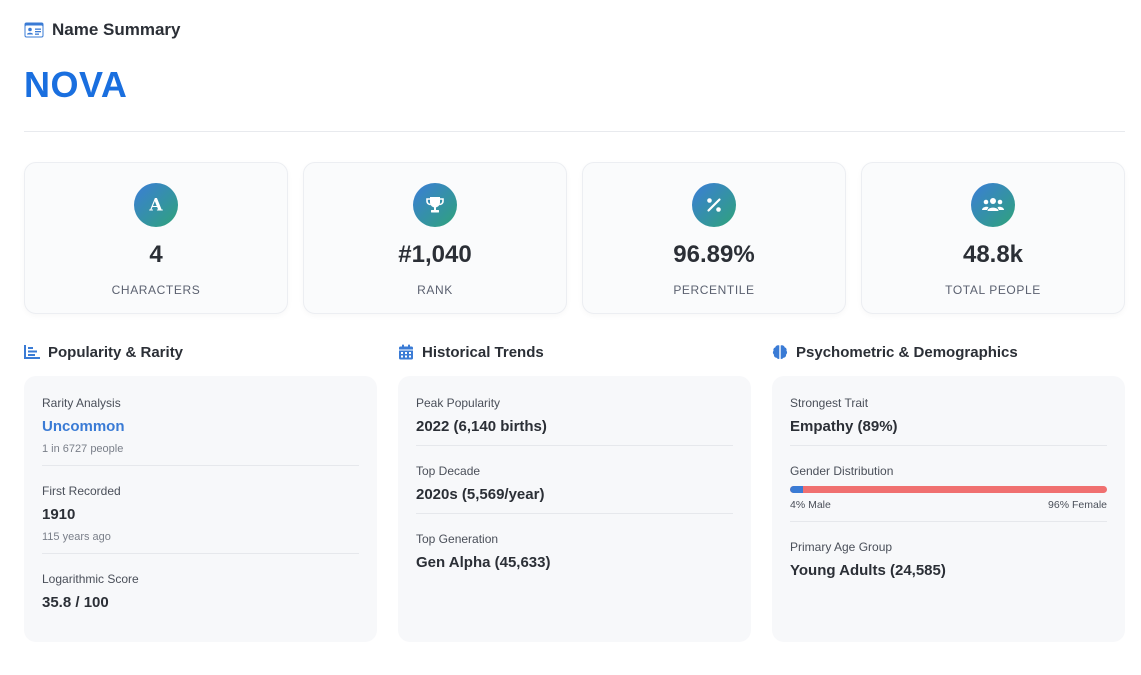 This screenshot has width=1141, height=675. Describe the element at coordinates (574, 352) in the screenshot. I see `section-header: Historical Trends` at that location.